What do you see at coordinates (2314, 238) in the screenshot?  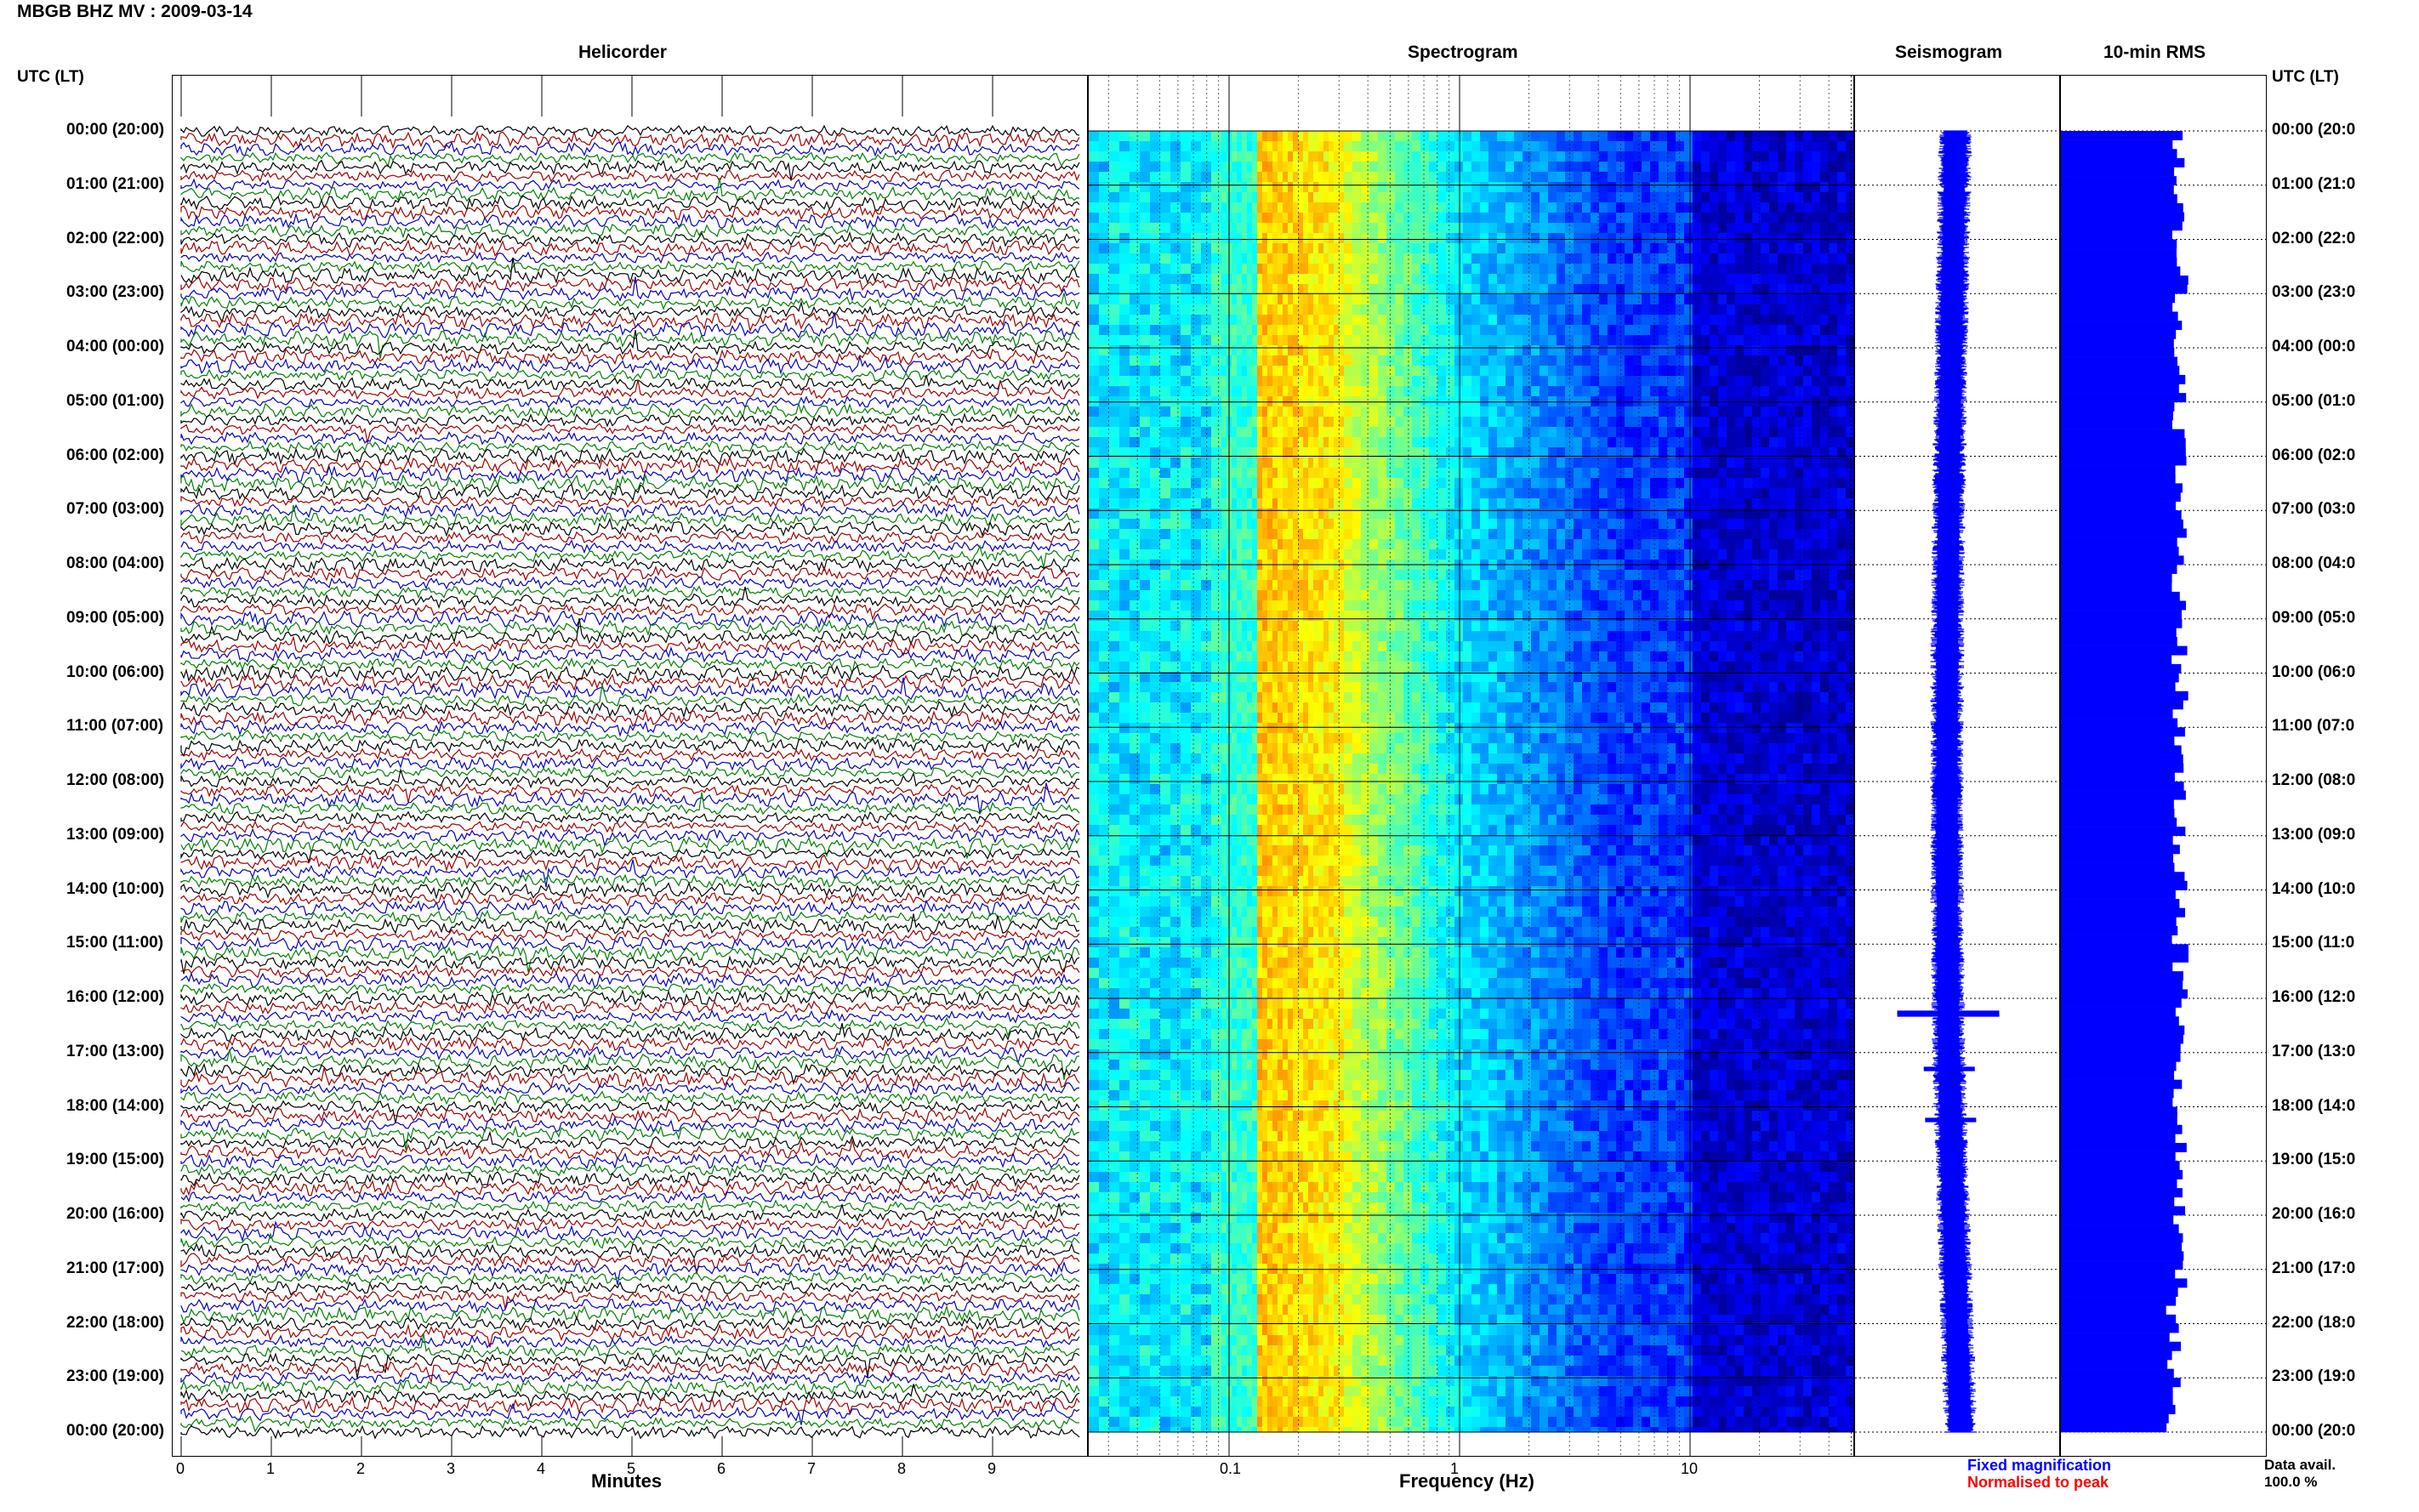 I see `time-label-right: 02:00 (22:0` at bounding box center [2314, 238].